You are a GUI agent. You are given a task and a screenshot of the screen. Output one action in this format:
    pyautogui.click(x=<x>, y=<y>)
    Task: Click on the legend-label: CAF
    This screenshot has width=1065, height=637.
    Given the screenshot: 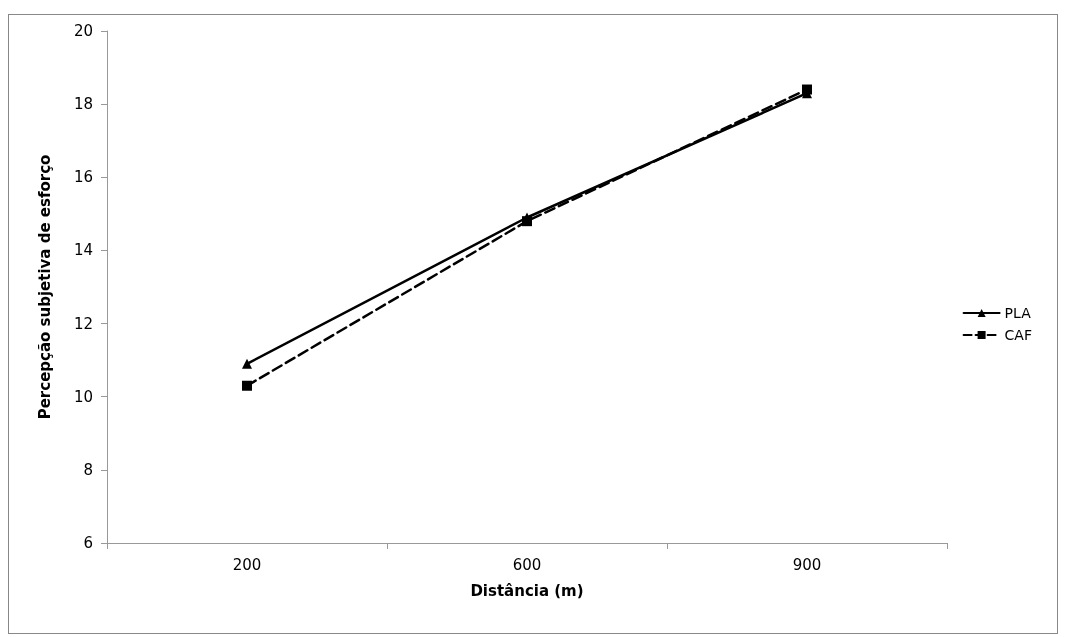 What is the action you would take?
    pyautogui.click(x=1018, y=335)
    